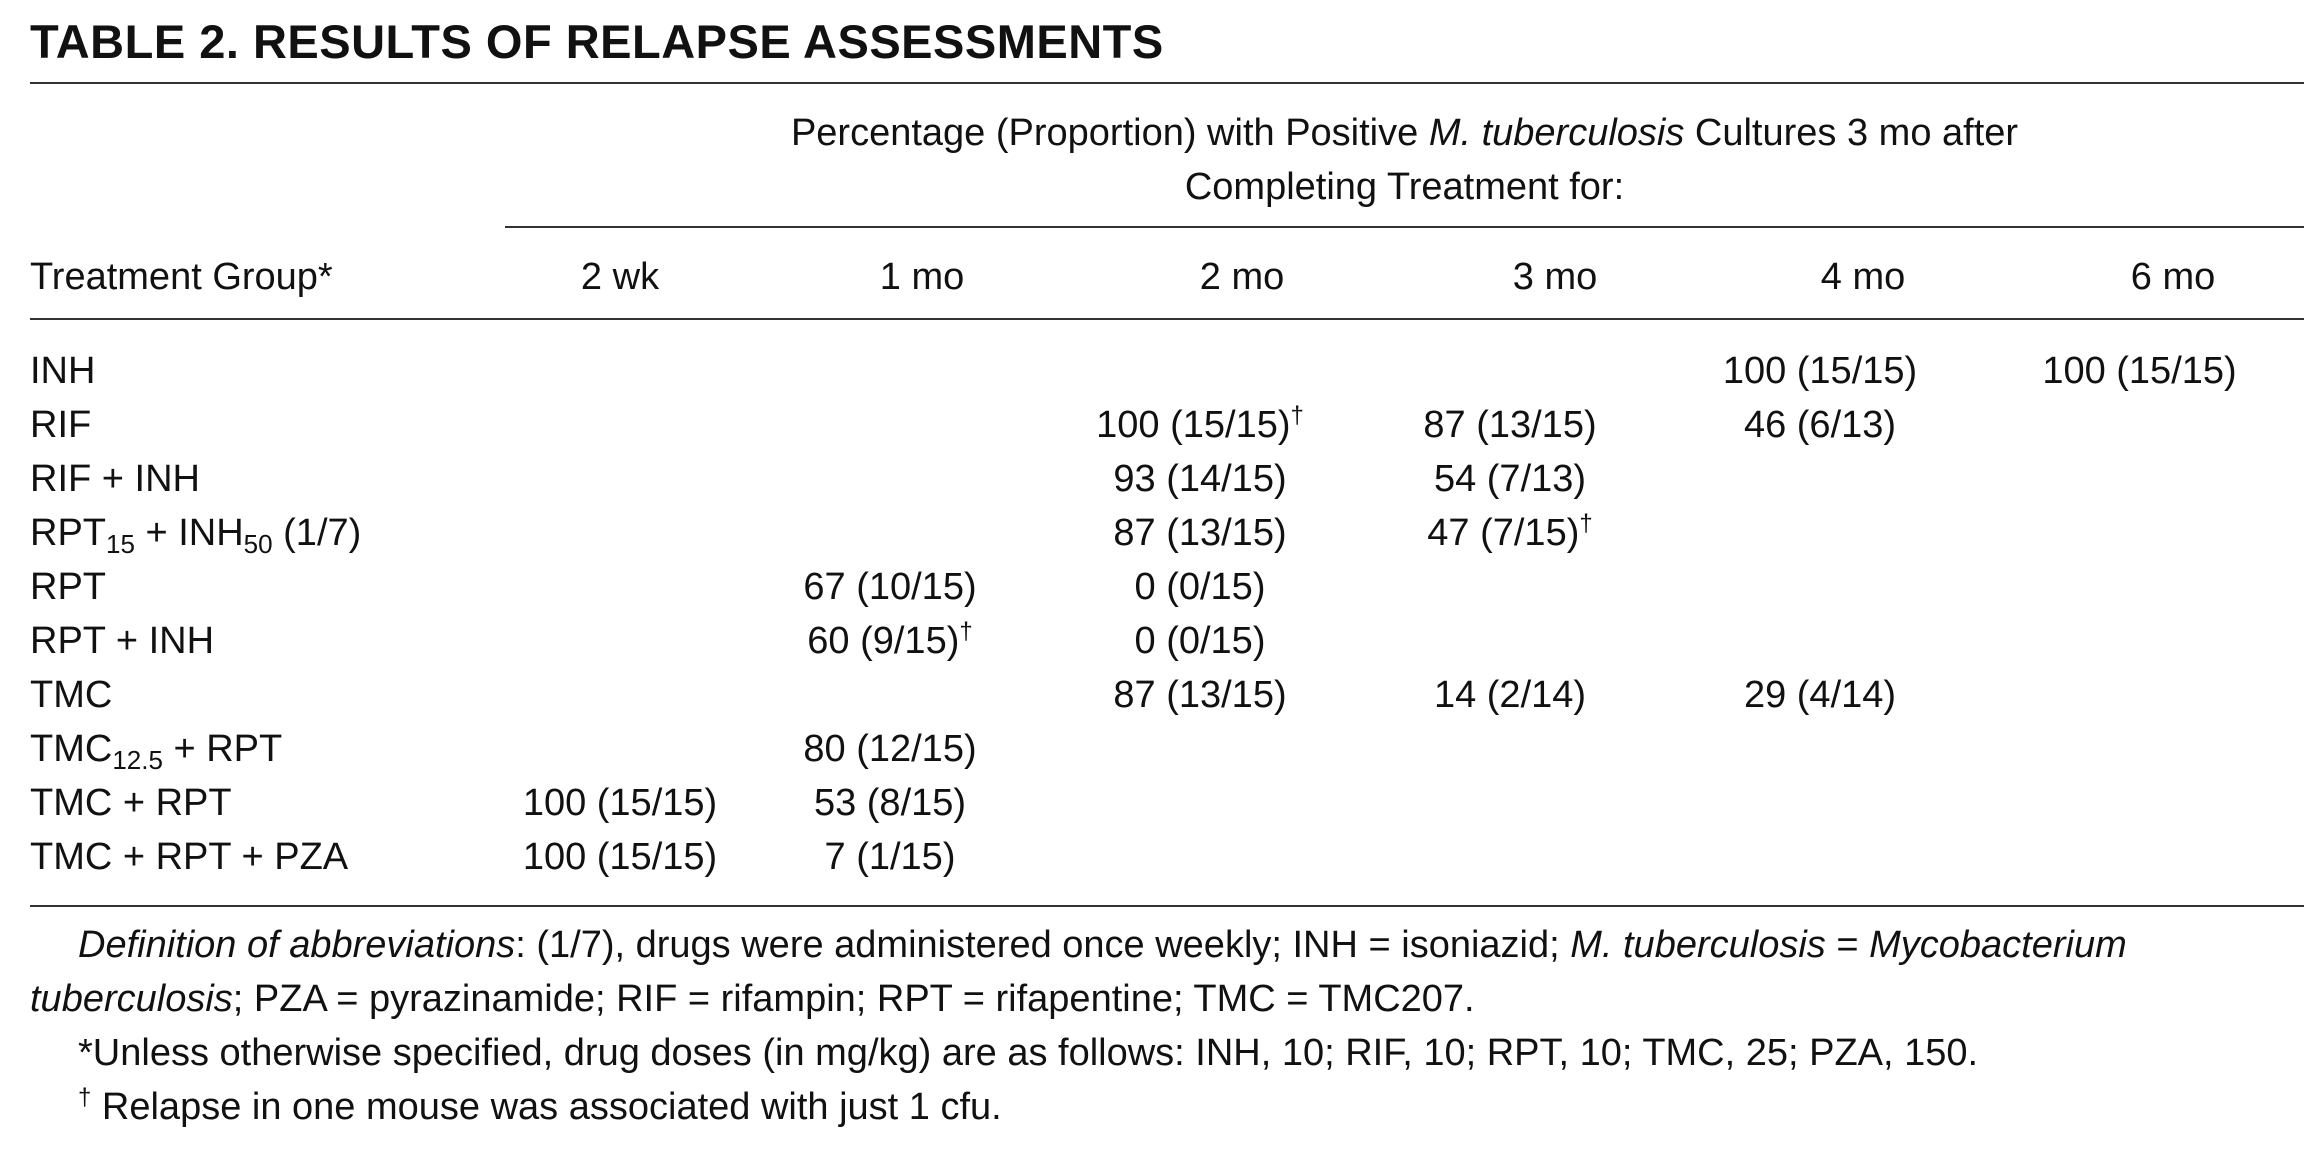 Image resolution: width=2322 pixels, height=1154 pixels. I want to click on table-row: RIF + INH 93 (14/15) 54 (7/13), so click(1167, 479).